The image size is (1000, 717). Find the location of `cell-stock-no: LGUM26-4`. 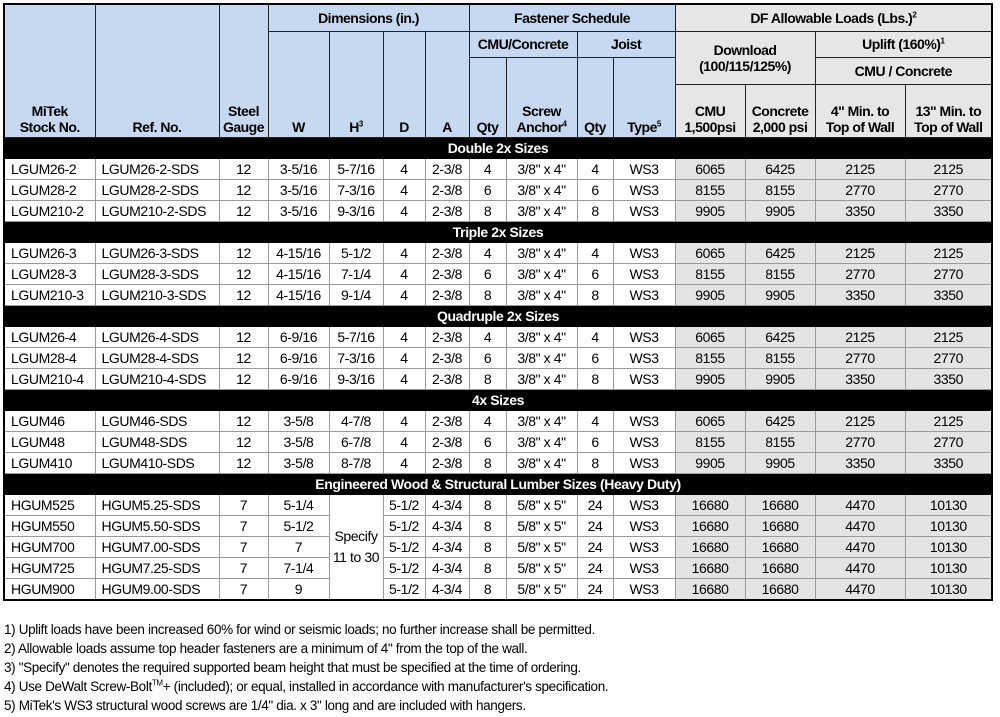

cell-stock-no: LGUM26-4 is located at coordinates (49, 336).